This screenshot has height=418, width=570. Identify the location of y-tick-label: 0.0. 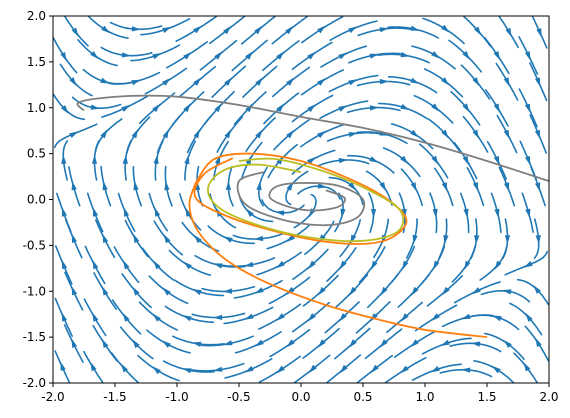
(36, 200).